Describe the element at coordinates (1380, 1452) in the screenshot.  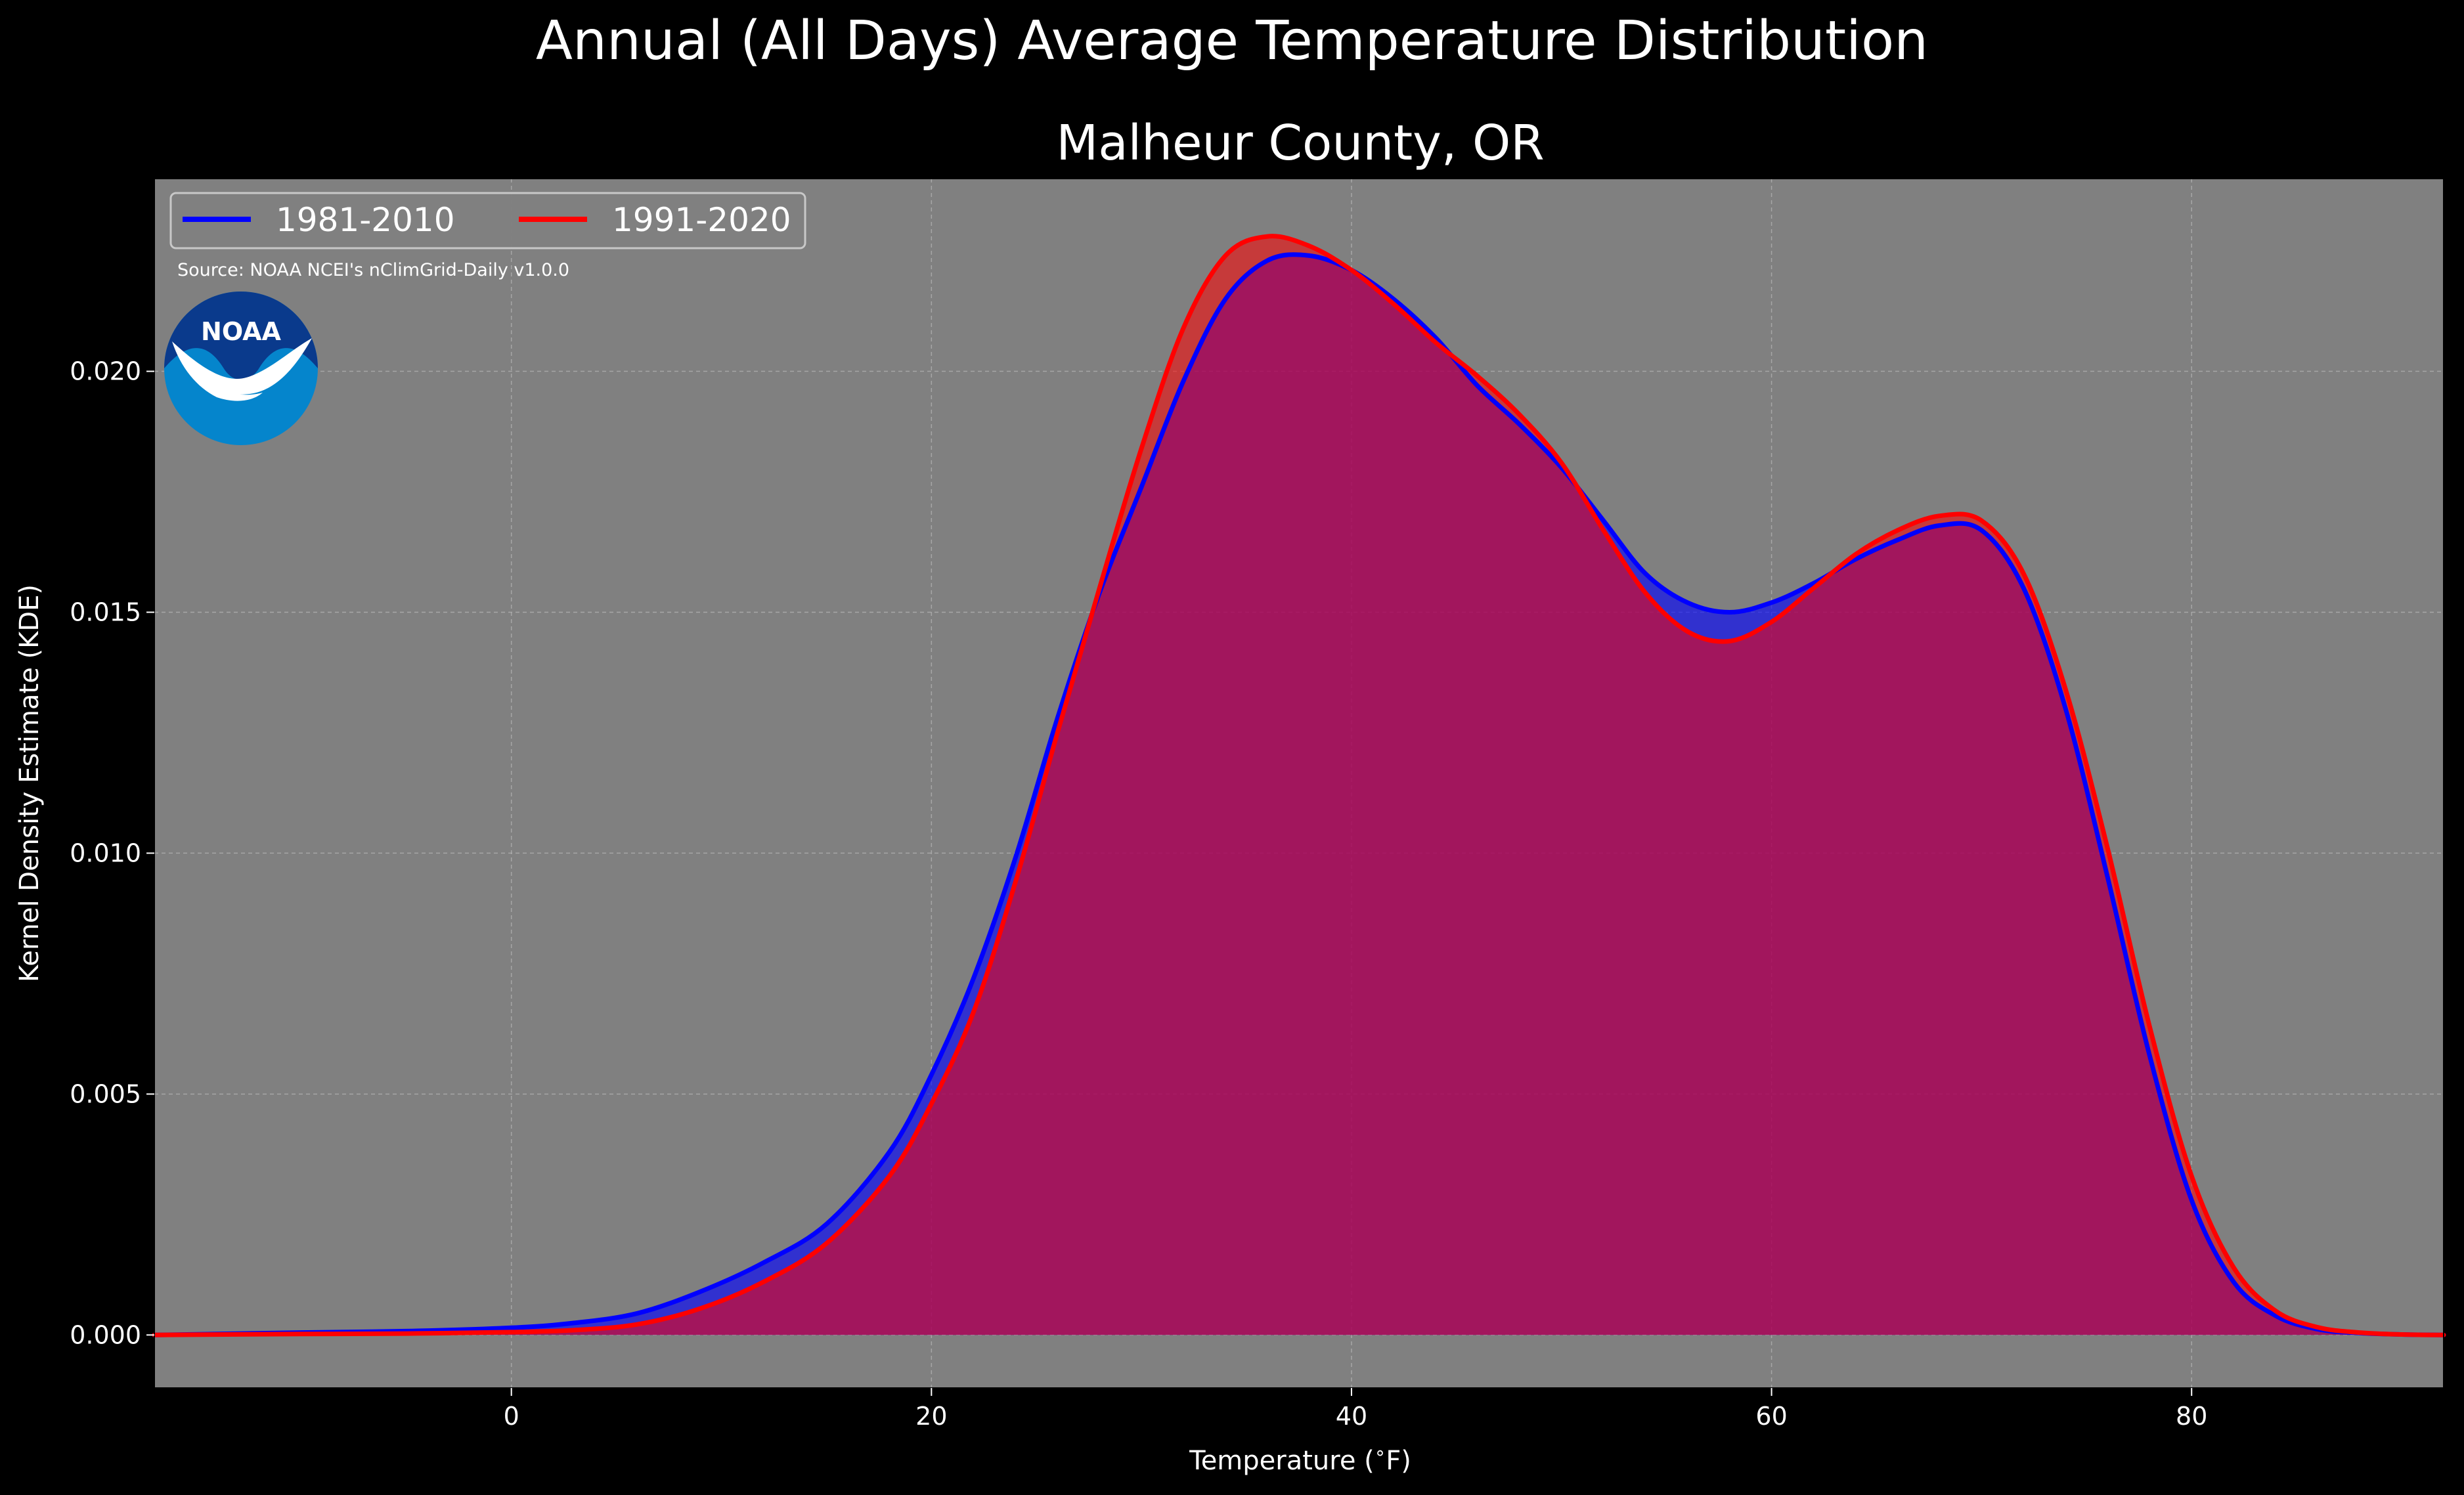
I see `degree-symbol: ∘` at that location.